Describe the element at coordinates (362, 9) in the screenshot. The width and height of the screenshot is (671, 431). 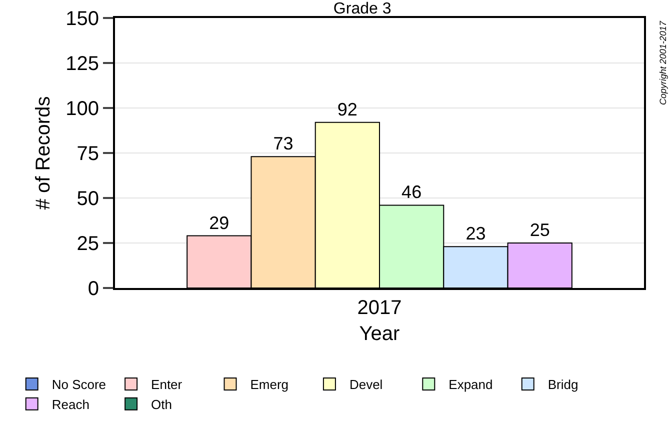
I see `chart-title: Grade 3` at that location.